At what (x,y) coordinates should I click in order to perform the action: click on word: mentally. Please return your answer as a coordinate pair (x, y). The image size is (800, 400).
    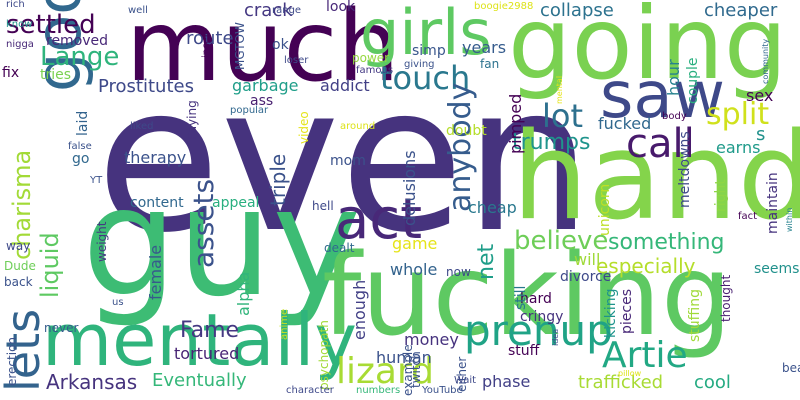
    Looking at the image, I should click on (200, 340).